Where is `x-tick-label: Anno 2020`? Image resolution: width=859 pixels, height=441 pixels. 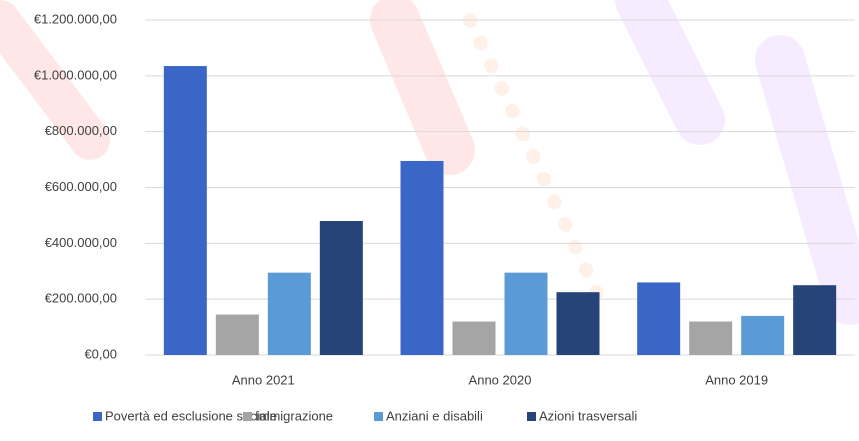
x-tick-label: Anno 2020 is located at coordinates (500, 379).